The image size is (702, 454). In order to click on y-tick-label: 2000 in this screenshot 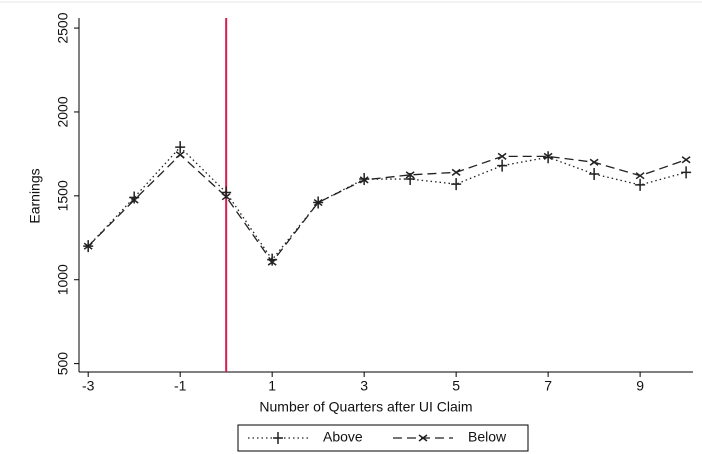, I will do `click(63, 111)`.